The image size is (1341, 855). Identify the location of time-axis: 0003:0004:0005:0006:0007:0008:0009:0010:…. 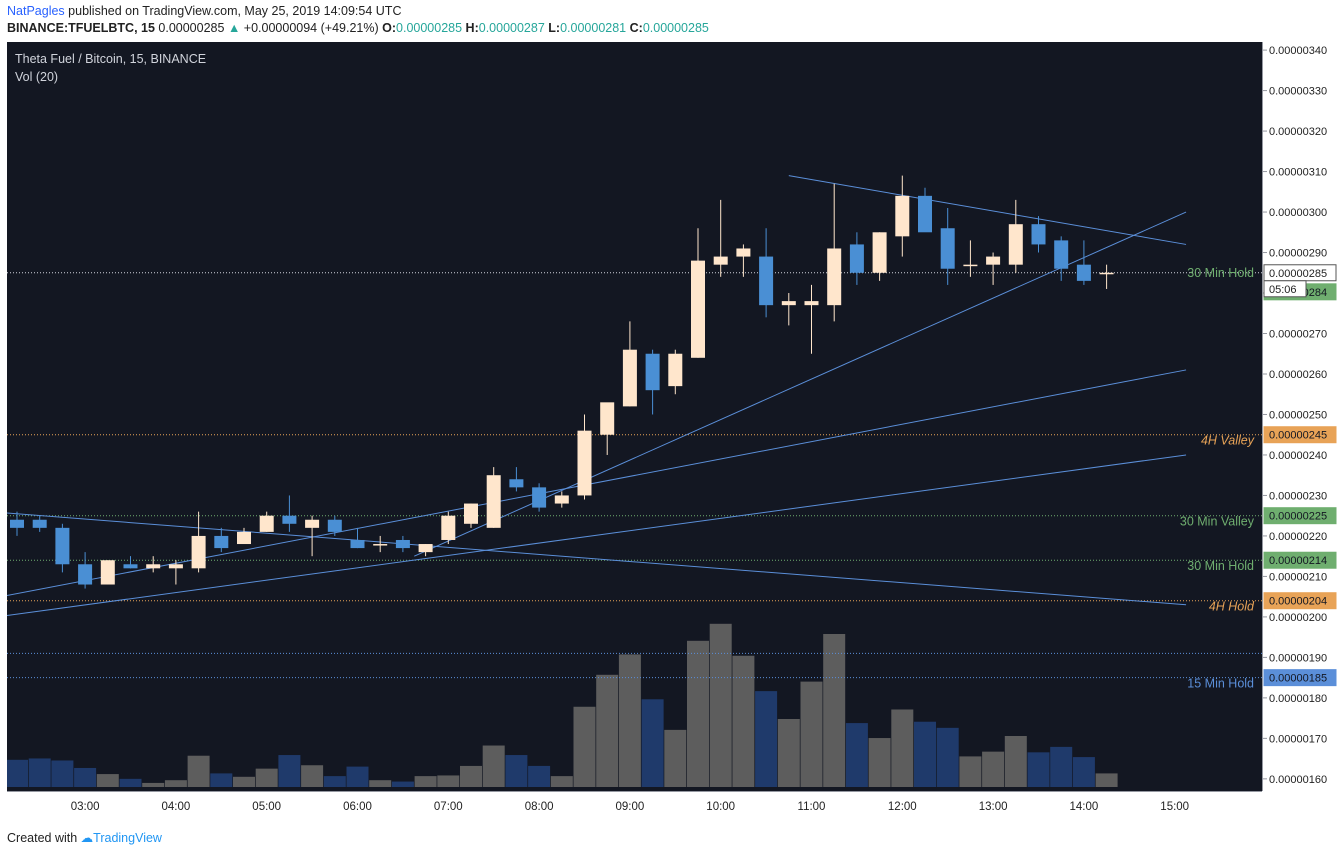
(634, 805).